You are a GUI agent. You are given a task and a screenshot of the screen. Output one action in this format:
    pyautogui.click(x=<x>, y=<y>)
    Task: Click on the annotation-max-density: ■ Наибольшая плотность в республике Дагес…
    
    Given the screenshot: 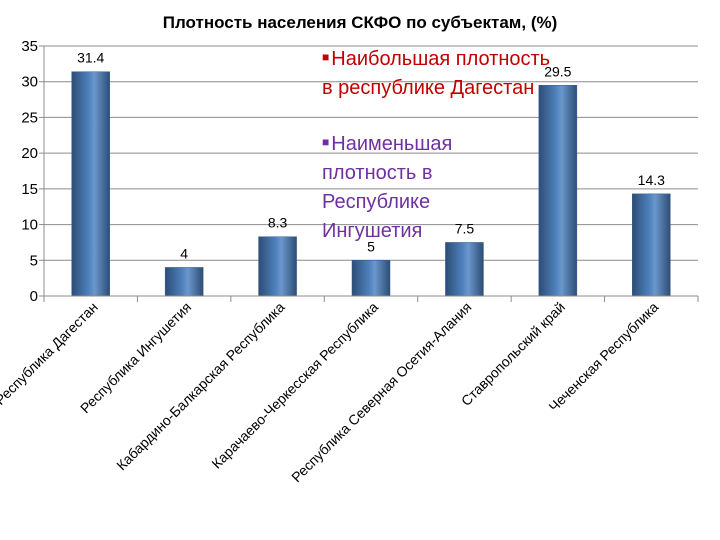 What is the action you would take?
    pyautogui.click(x=442, y=73)
    